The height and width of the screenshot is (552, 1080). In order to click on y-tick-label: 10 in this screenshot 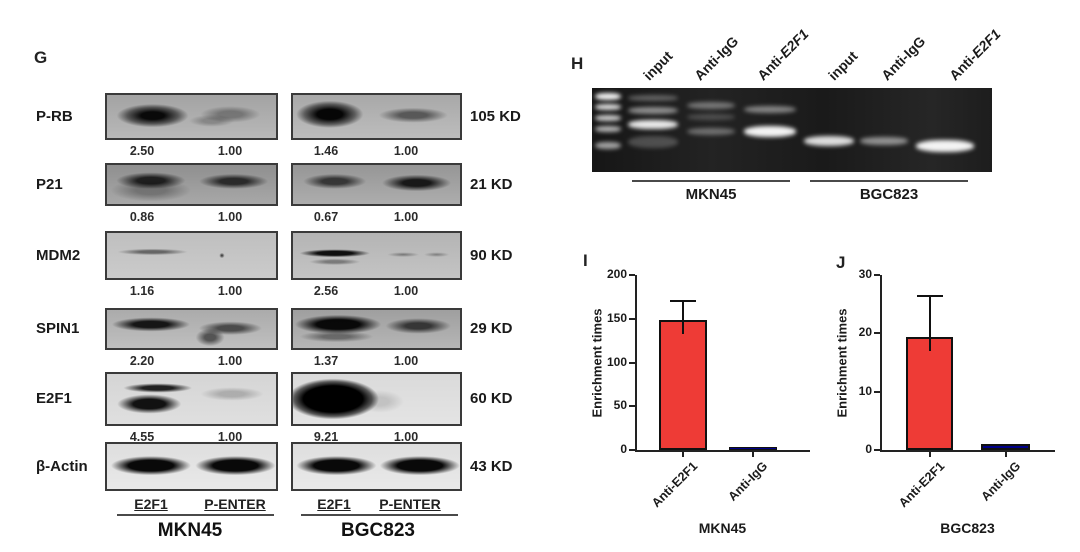, I will do `click(865, 390)`.